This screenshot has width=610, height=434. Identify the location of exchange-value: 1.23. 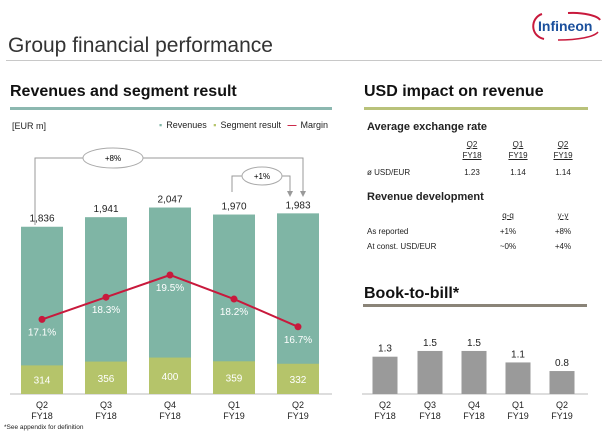
(472, 172).